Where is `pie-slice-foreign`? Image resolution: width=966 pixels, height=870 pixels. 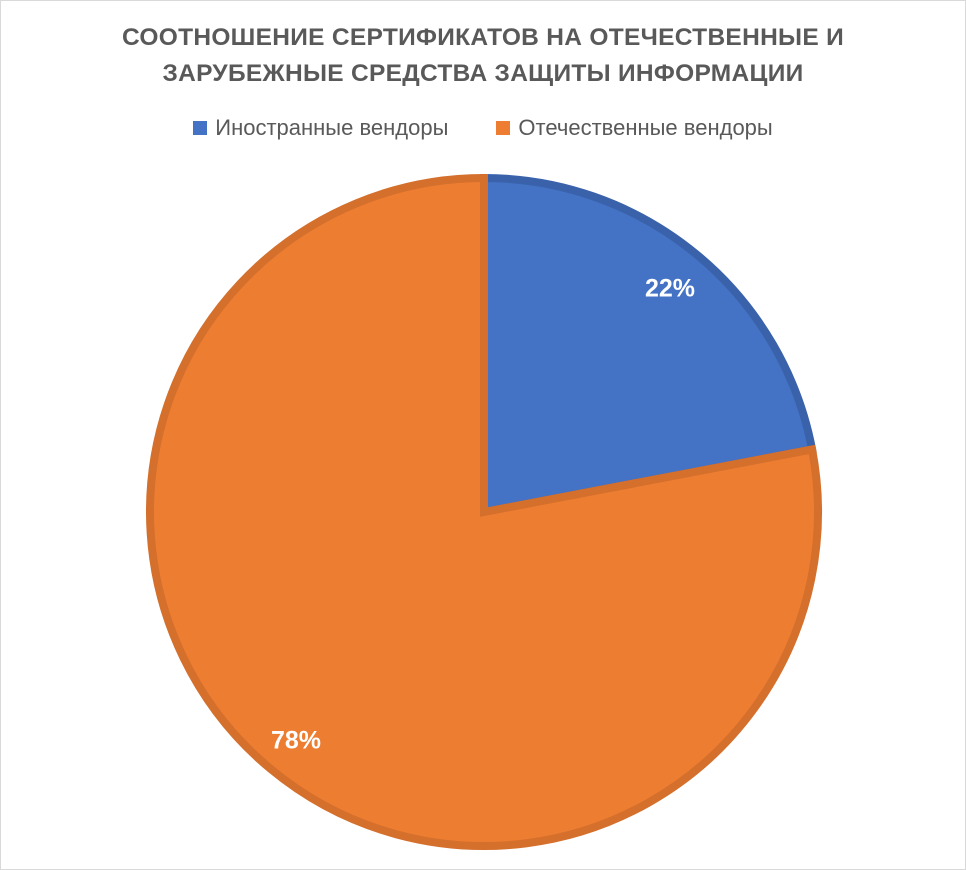
pie-slice-foreign is located at coordinates (648, 345).